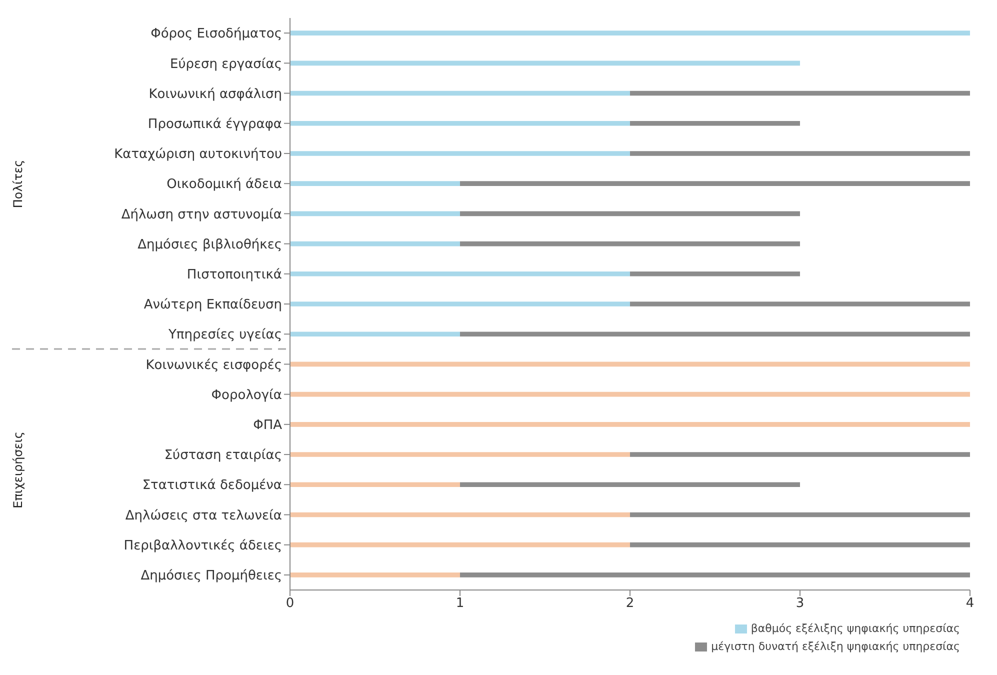 This screenshot has width=997, height=675. What do you see at coordinates (211, 576) in the screenshot?
I see `y-tick-label: Δημόσιες Προμήθειες` at bounding box center [211, 576].